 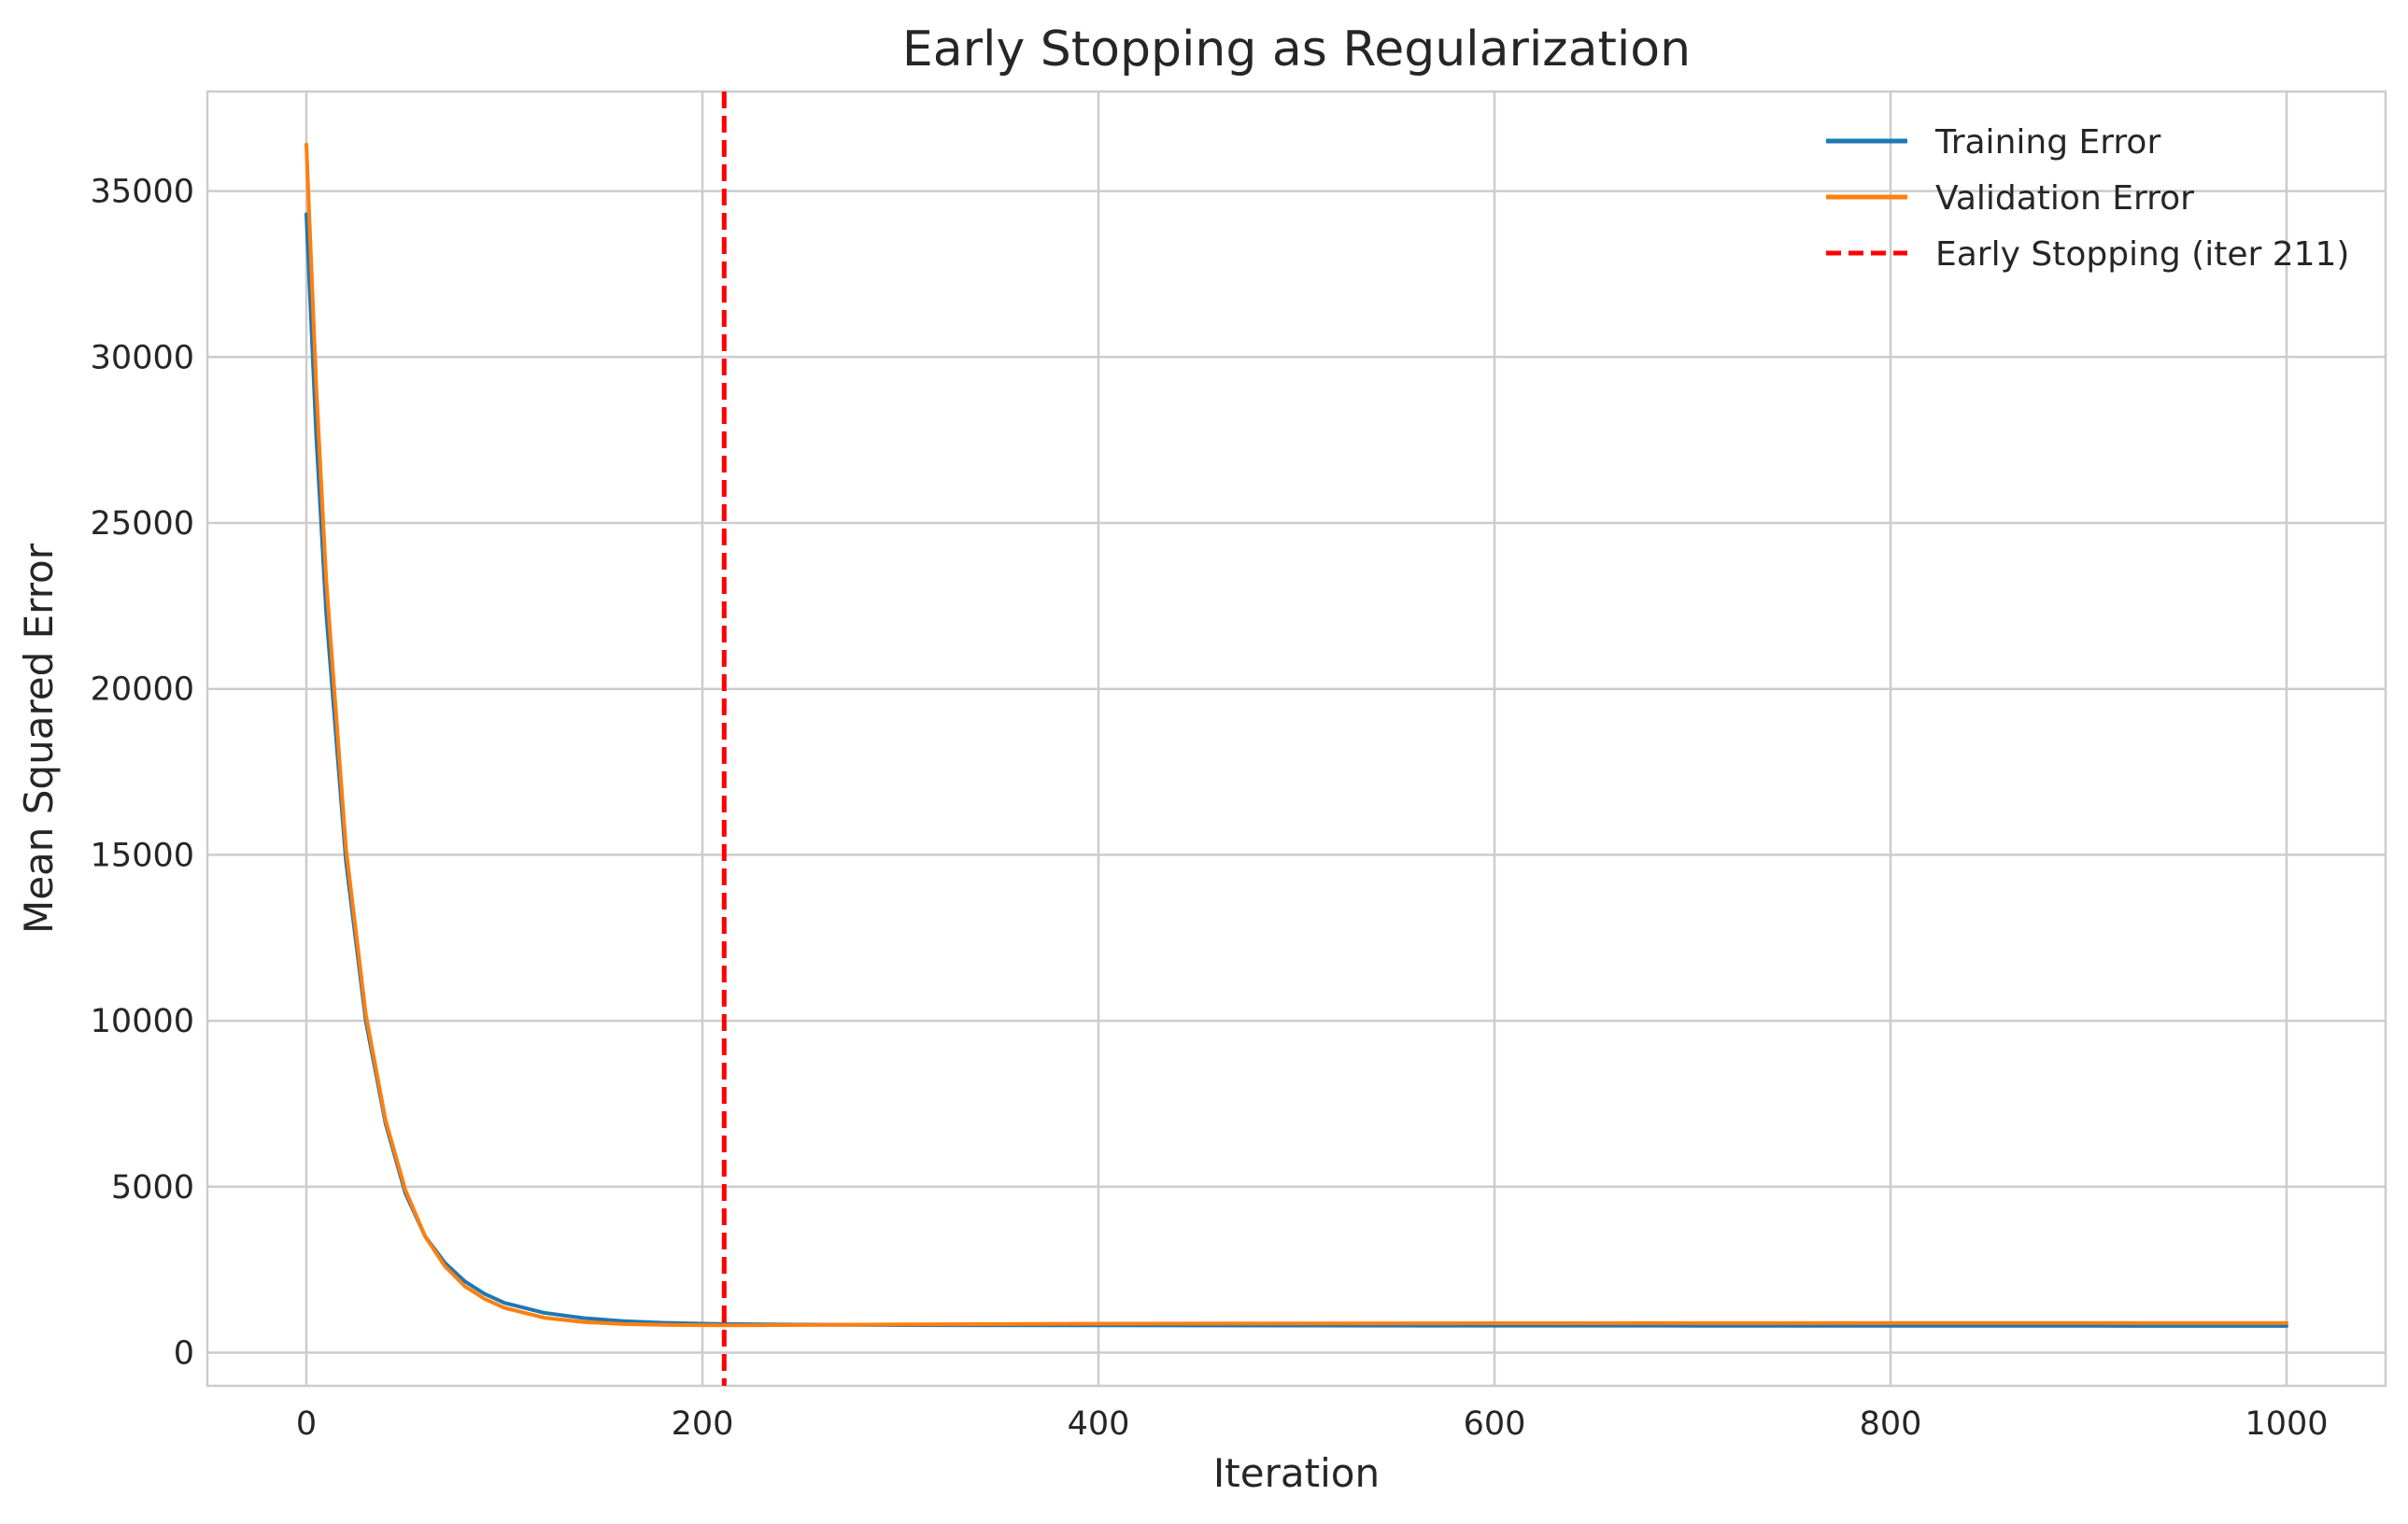 I want to click on legend-label: Validation Error, so click(x=2064, y=199).